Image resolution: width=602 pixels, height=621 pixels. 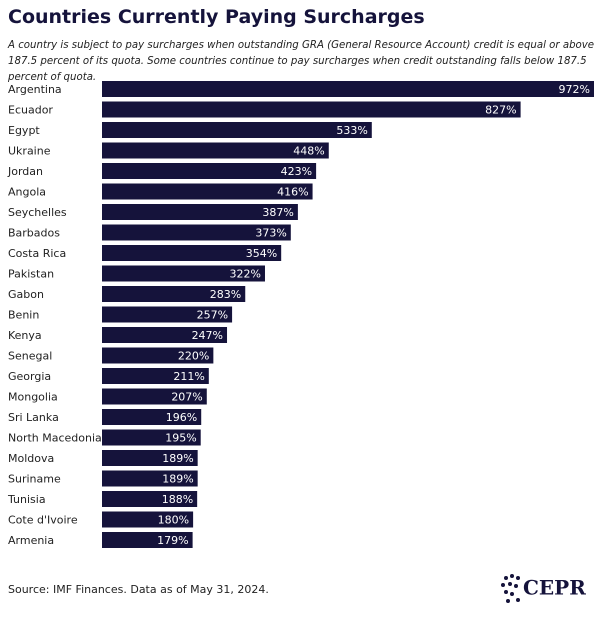 I want to click on value-label: 533%, so click(x=351, y=130).